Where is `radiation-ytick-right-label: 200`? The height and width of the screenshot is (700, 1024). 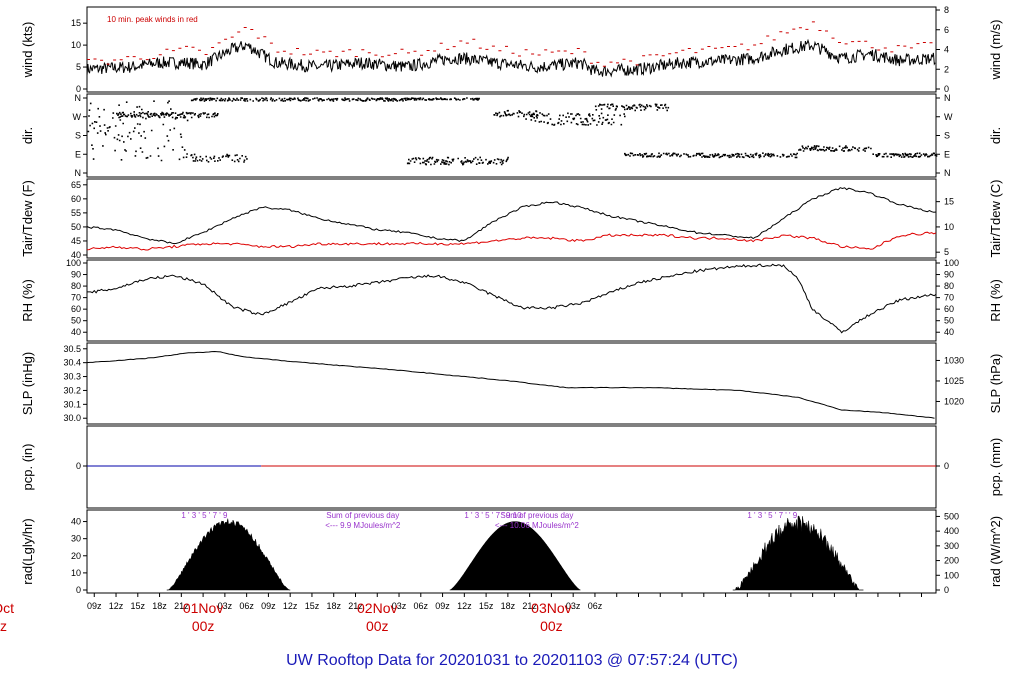 radiation-ytick-right-label: 200 is located at coordinates (951, 561).